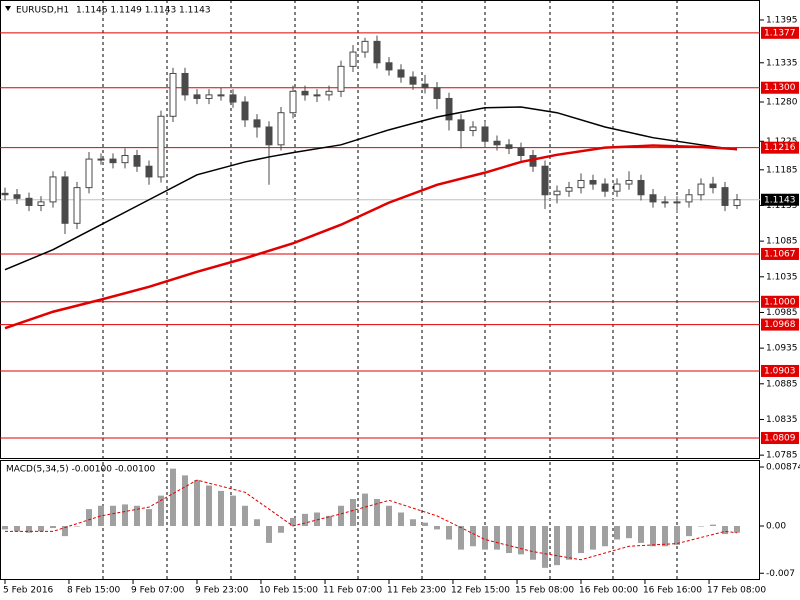 The width and height of the screenshot is (800, 600). I want to click on y-tick-label: 1.1035, so click(782, 277).